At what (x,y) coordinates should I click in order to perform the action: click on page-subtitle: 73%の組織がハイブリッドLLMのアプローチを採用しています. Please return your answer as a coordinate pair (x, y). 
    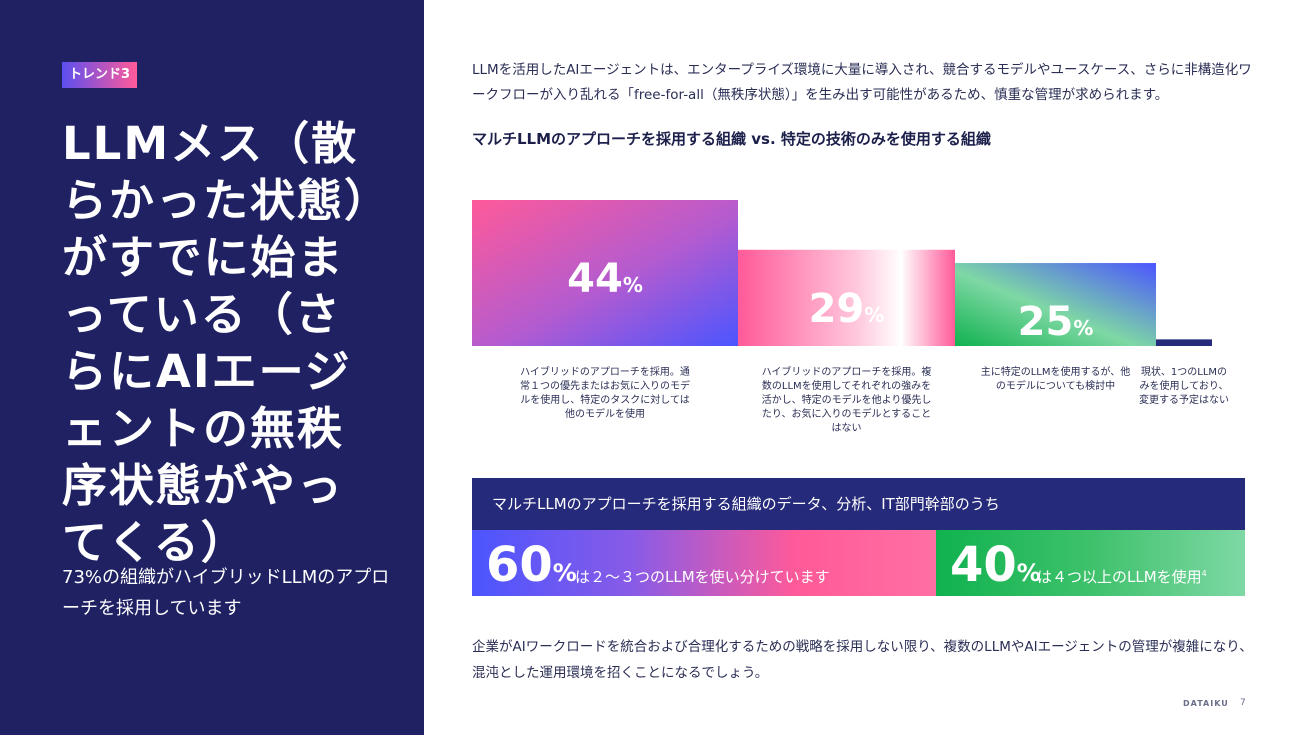
    Looking at the image, I should click on (226, 593).